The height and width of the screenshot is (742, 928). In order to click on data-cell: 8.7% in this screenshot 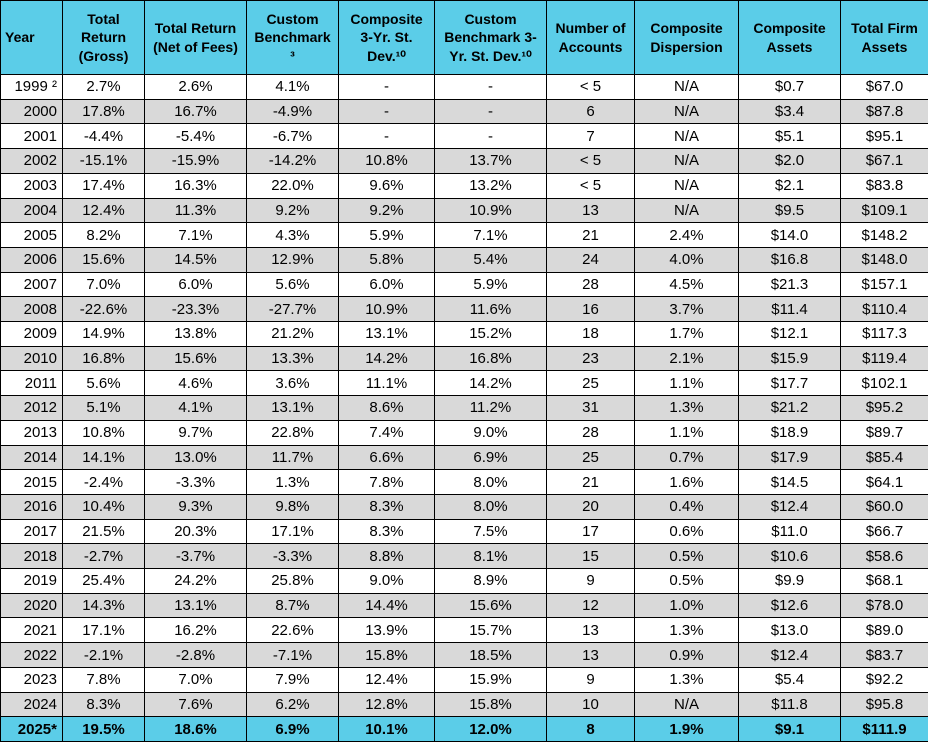, I will do `click(292, 605)`.